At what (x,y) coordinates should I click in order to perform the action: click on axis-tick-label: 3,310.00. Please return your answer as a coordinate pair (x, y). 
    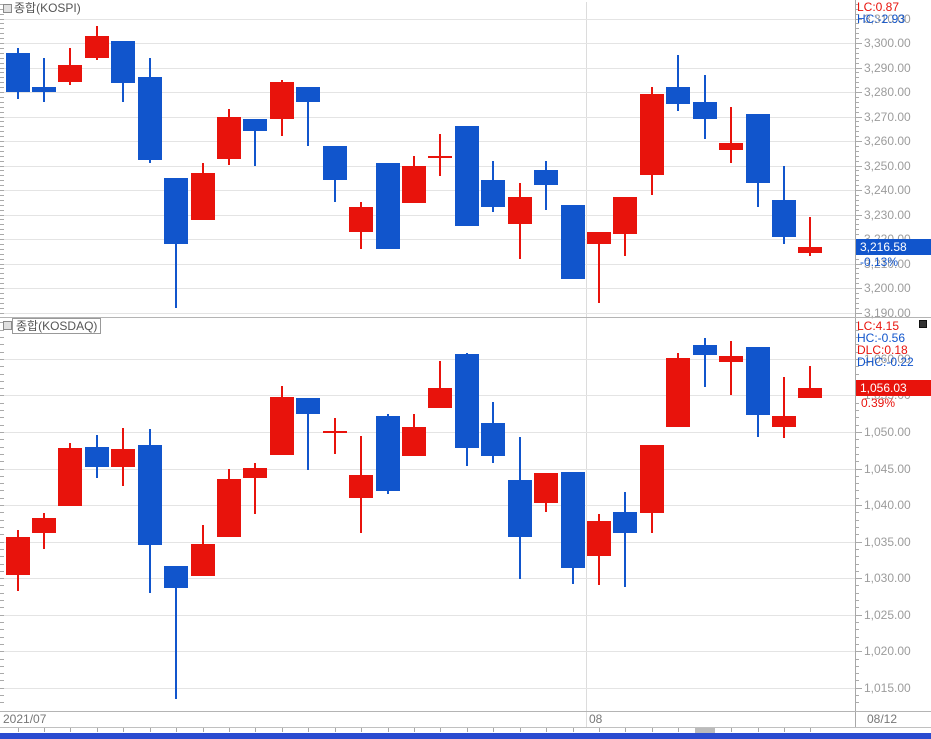
    Looking at the image, I should click on (887, 19).